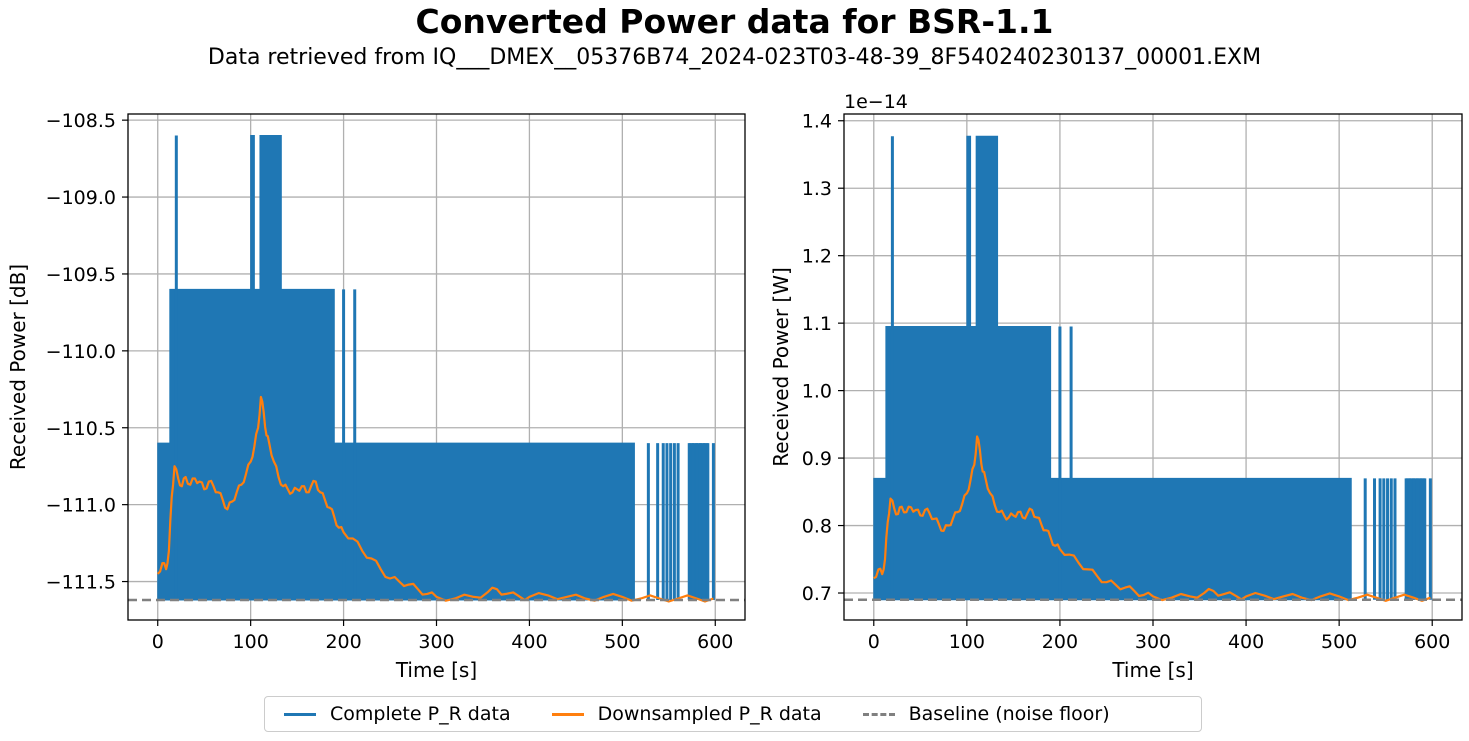  What do you see at coordinates (817, 257) in the screenshot?
I see `y-tick-label-5: 1.2` at bounding box center [817, 257].